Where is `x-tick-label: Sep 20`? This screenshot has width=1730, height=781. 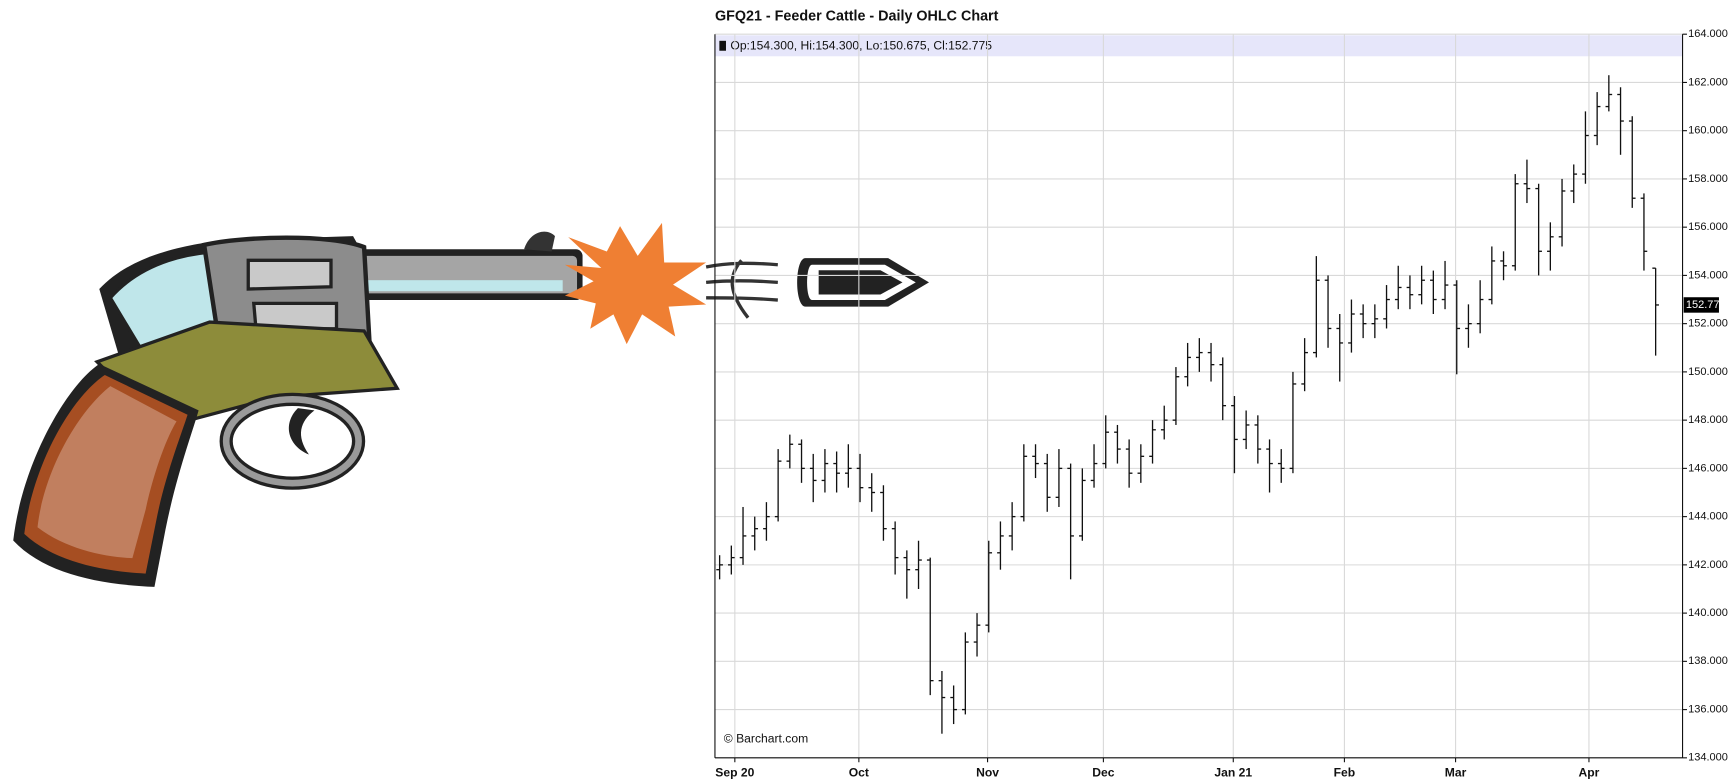 x-tick-label: Sep 20 is located at coordinates (734, 772).